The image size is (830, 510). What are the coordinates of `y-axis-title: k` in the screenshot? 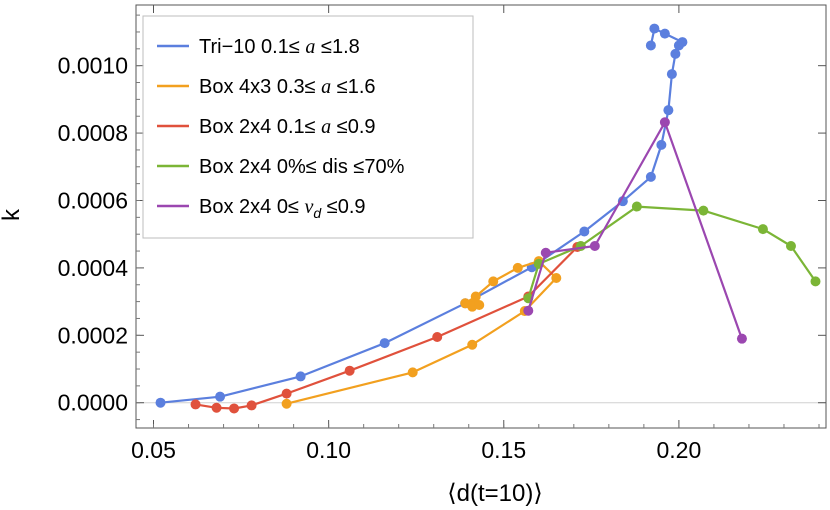 It's located at (12, 214).